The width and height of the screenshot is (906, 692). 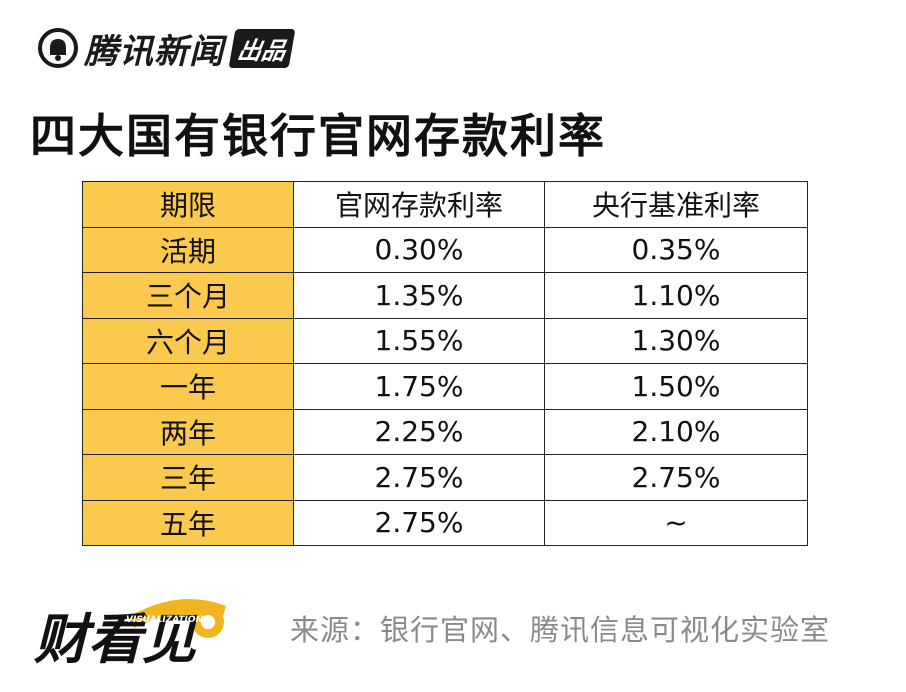 I want to click on benchmark-rate-cell: 1.50%, so click(x=676, y=386).